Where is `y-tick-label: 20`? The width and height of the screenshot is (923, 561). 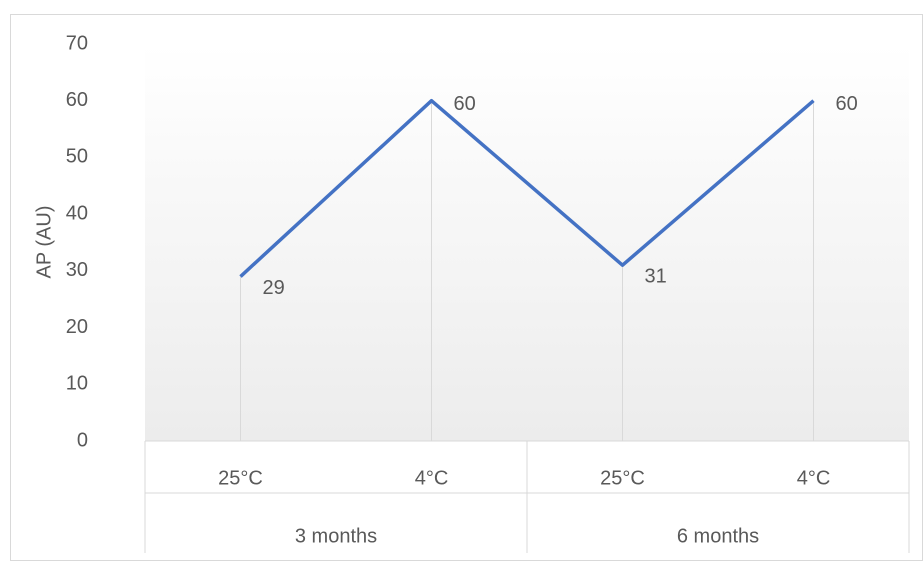 y-tick-label: 20 is located at coordinates (77, 327).